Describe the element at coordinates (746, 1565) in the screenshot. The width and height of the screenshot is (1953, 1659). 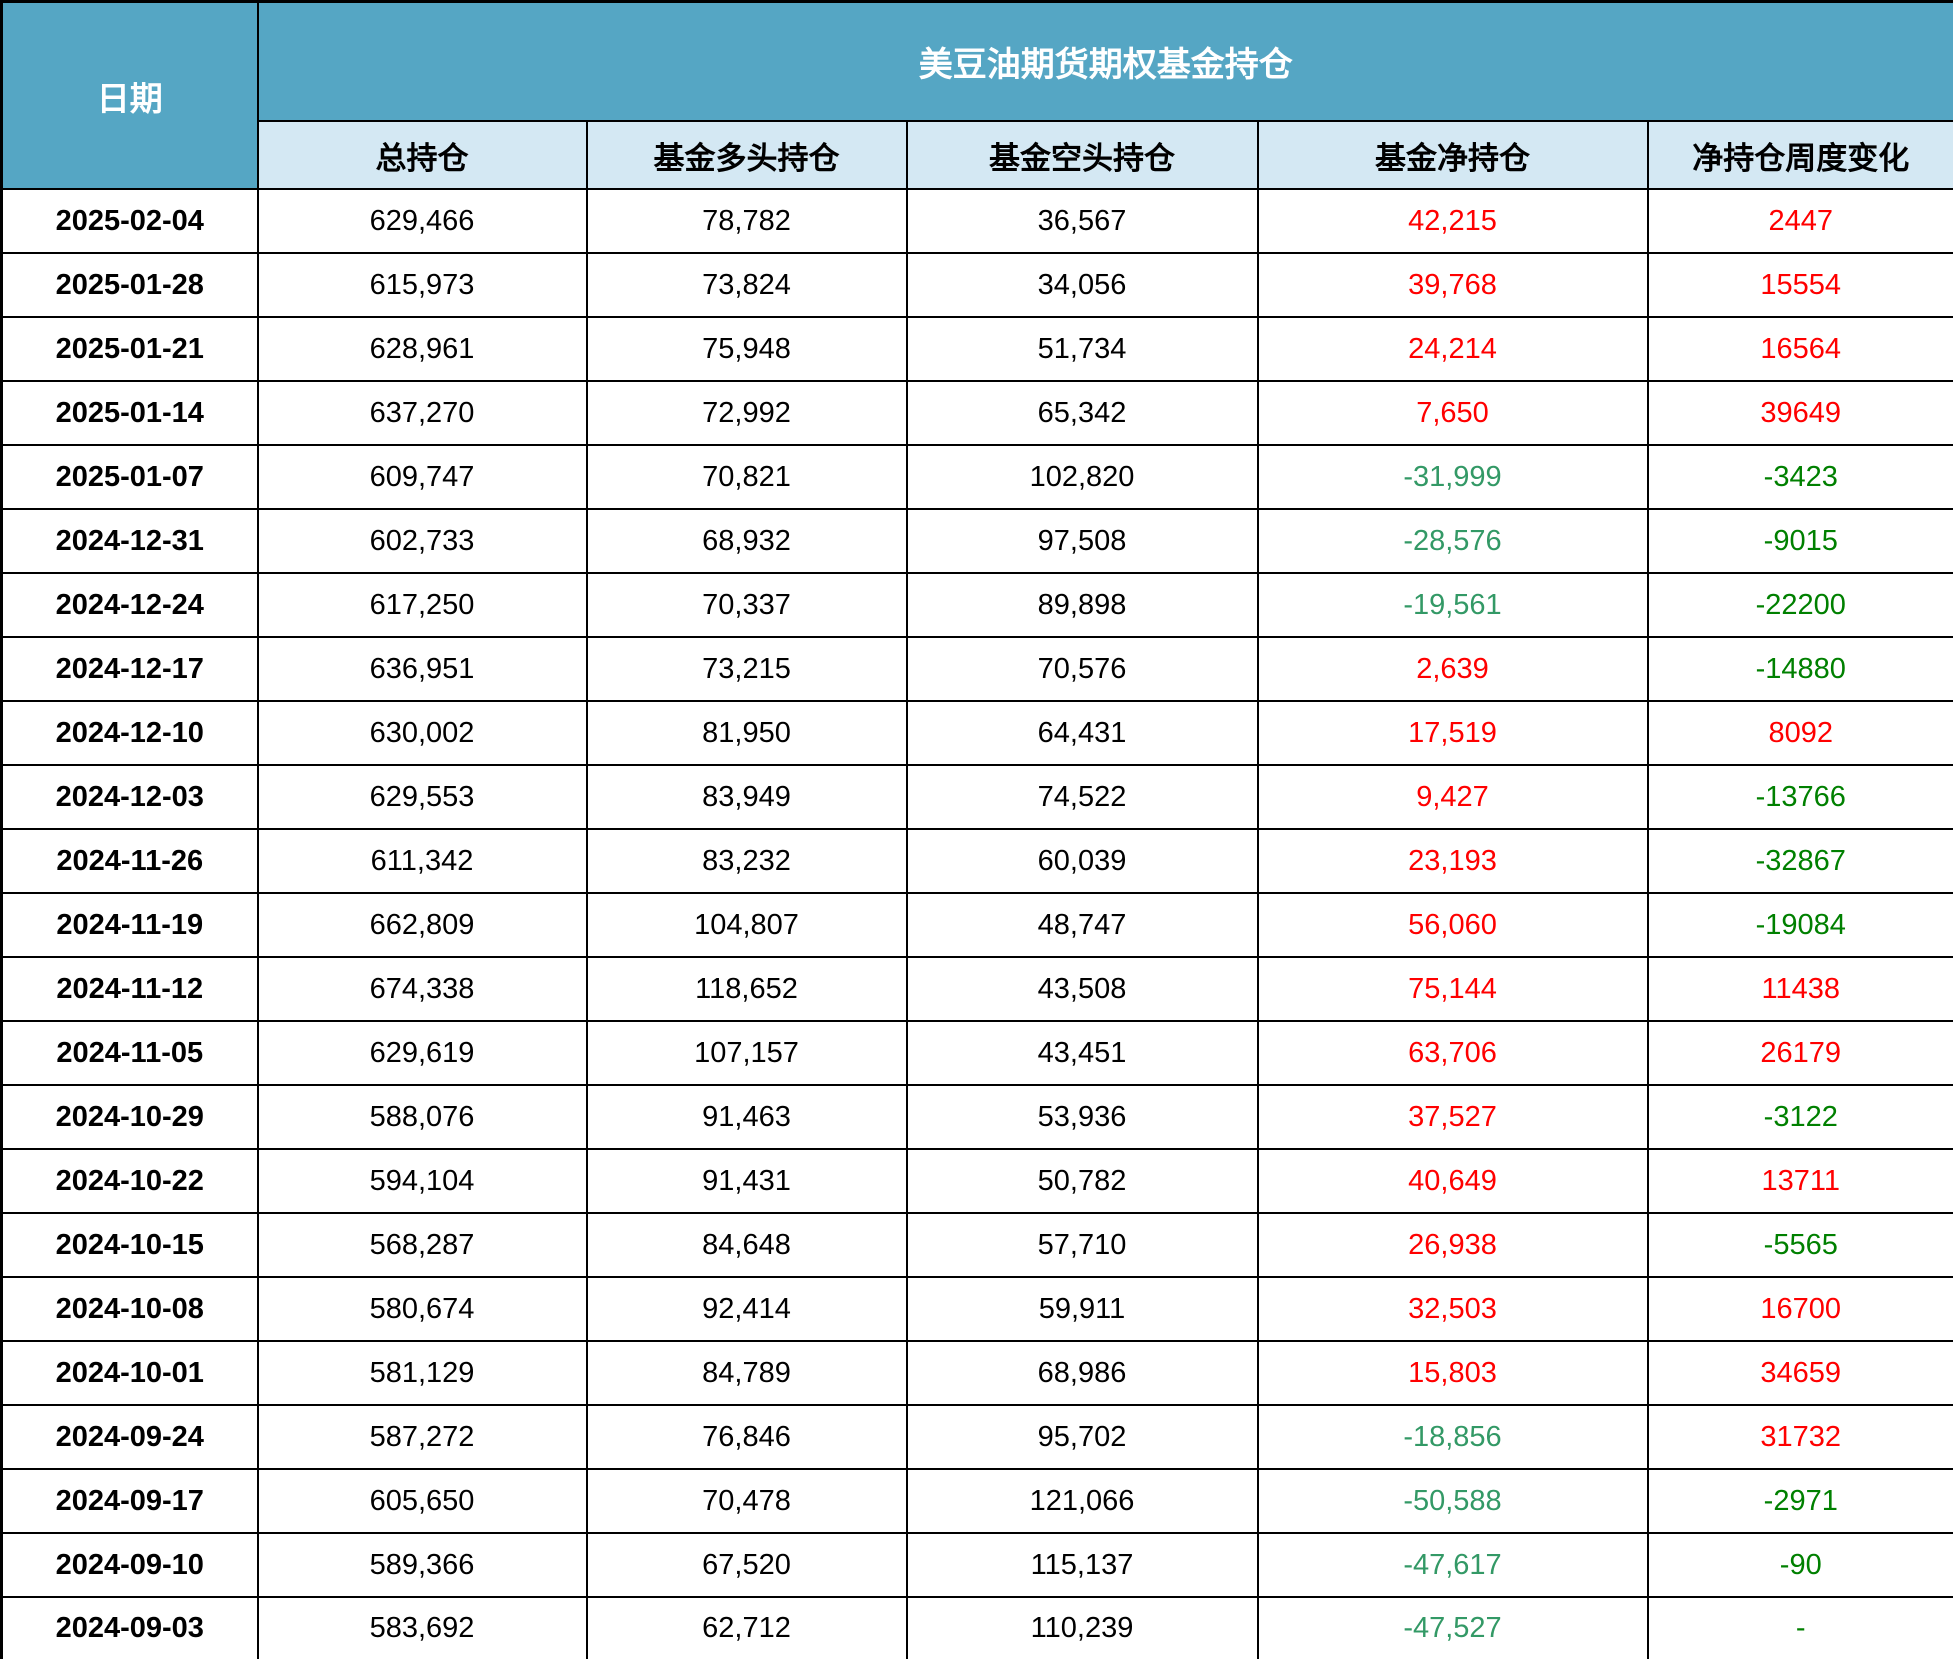
I see `long-cell: 67,520` at that location.